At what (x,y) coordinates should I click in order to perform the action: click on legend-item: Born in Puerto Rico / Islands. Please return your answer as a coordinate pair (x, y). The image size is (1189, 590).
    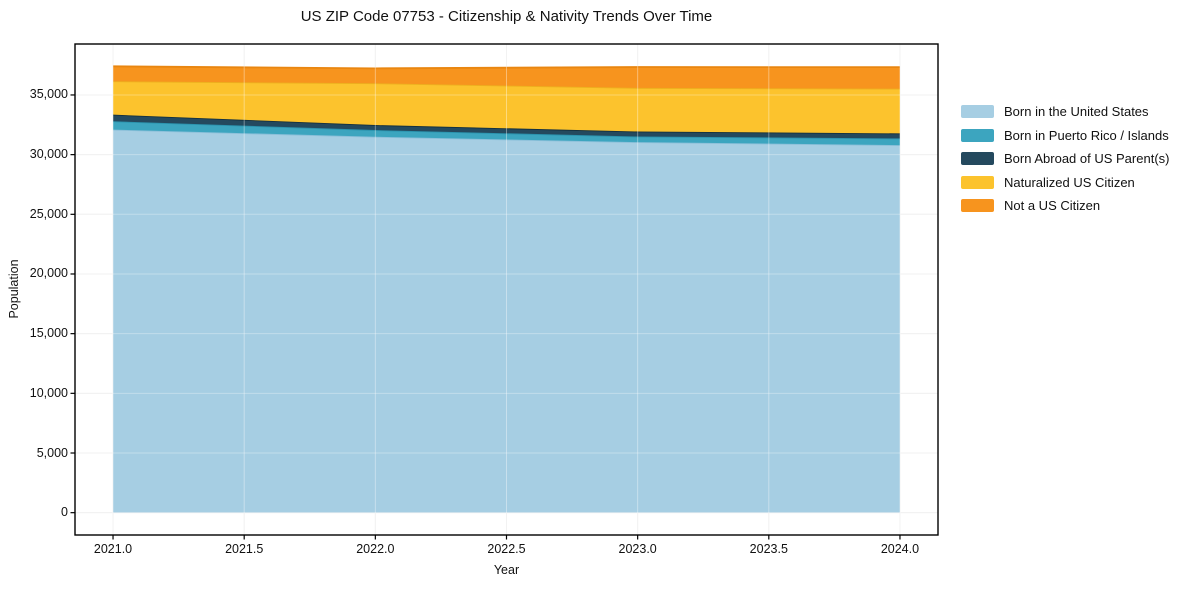
    Looking at the image, I should click on (1065, 136).